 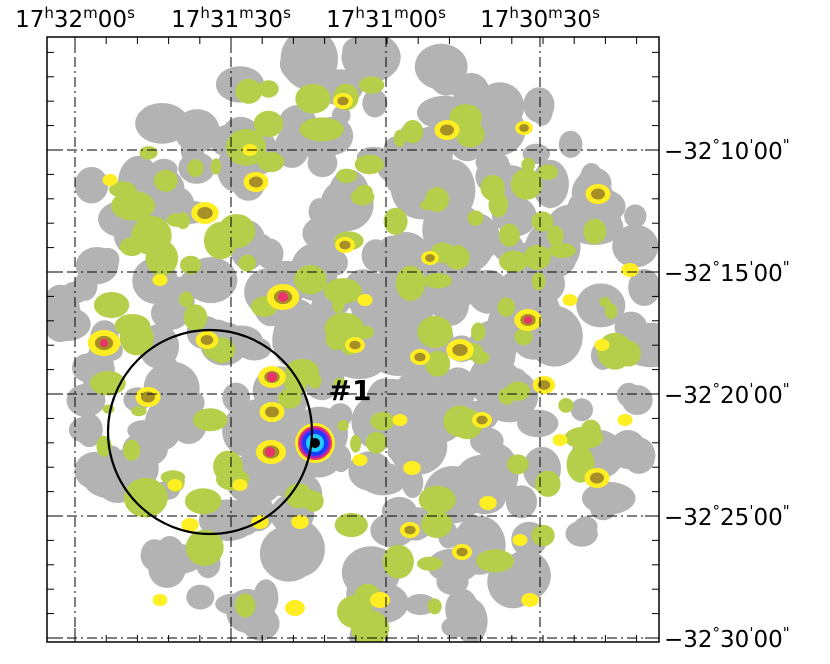 What do you see at coordinates (231, 18) in the screenshot?
I see `x-tick-label: 17h31m30s` at bounding box center [231, 18].